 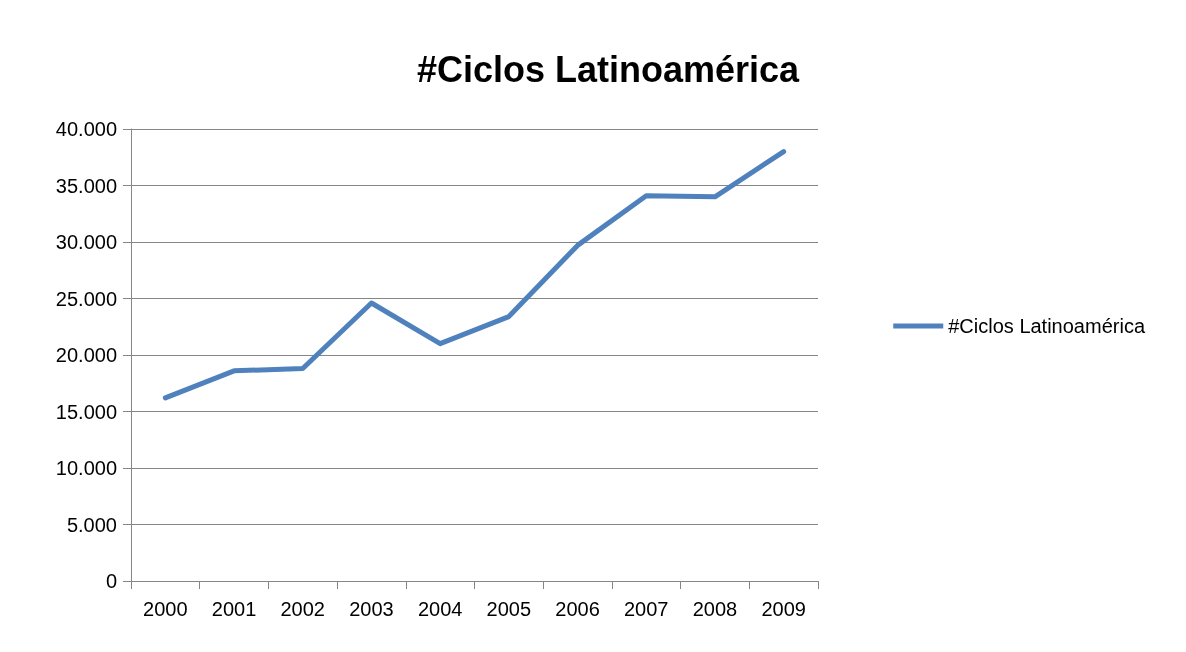 What do you see at coordinates (86, 129) in the screenshot?
I see `y-tick-label: 40.000` at bounding box center [86, 129].